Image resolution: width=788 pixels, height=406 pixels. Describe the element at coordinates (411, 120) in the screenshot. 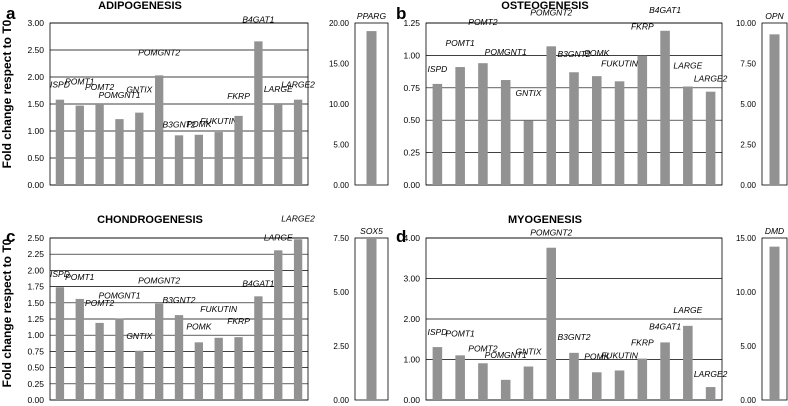

I see `panel-b-ytick-label: 0.50` at that location.